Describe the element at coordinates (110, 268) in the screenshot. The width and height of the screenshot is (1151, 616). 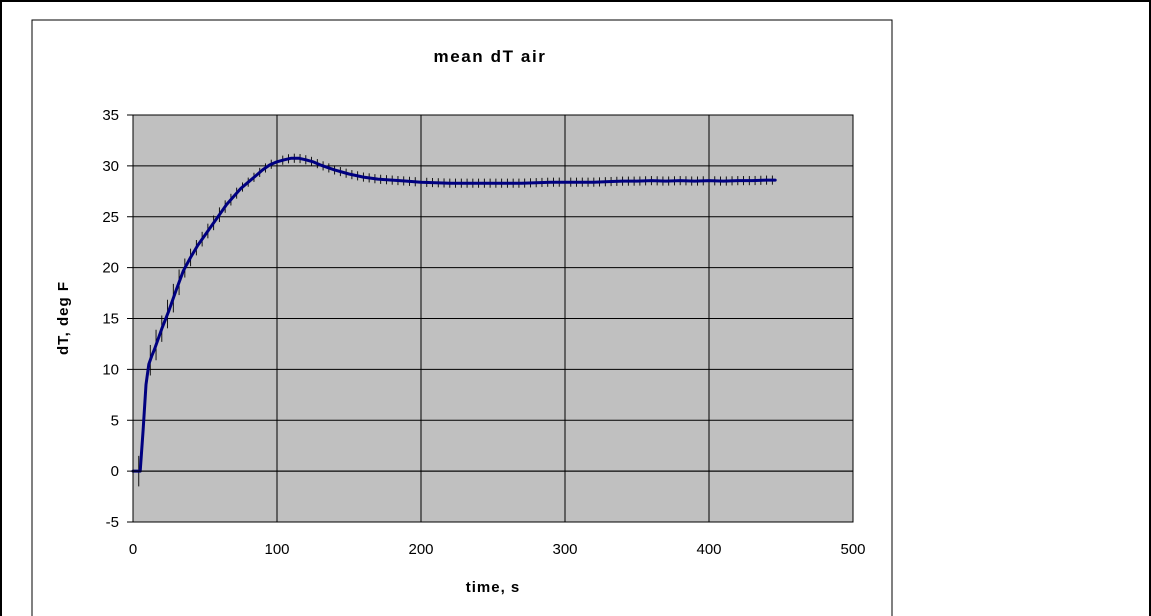
I see `y-tick-label: 20` at that location.